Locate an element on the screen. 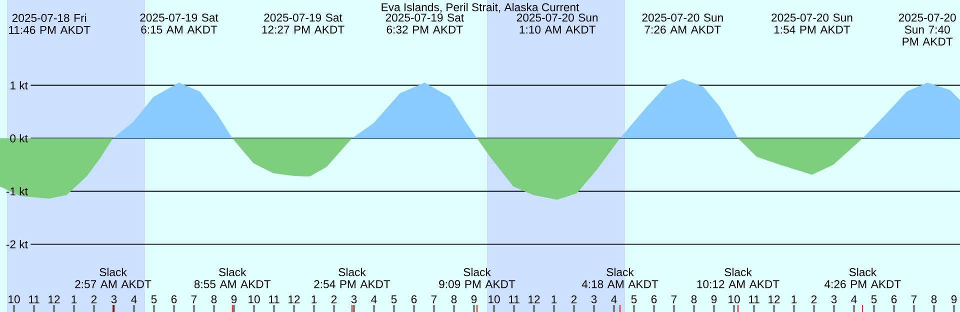 The image size is (960, 312). annotation: Slack 9:09 PM AKDT is located at coordinates (477, 278).